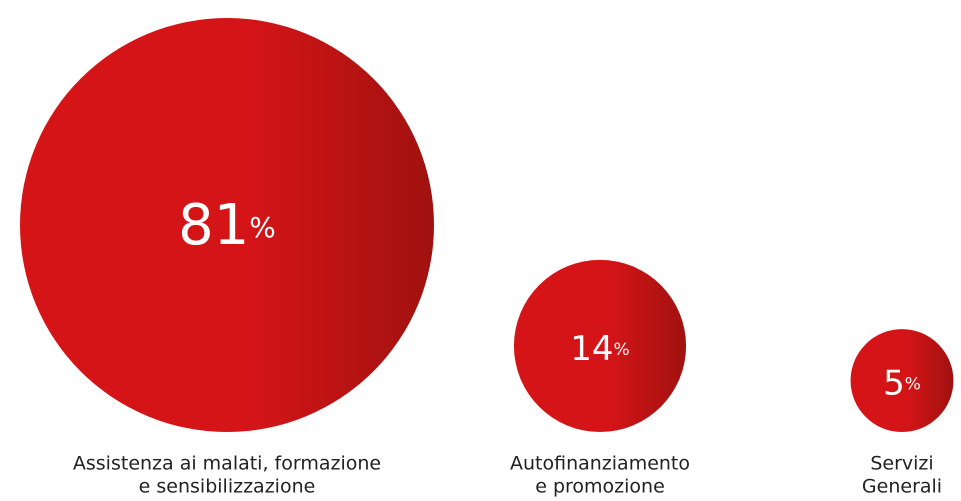 This screenshot has width=961, height=501. I want to click on category-label: Generali, so click(902, 487).